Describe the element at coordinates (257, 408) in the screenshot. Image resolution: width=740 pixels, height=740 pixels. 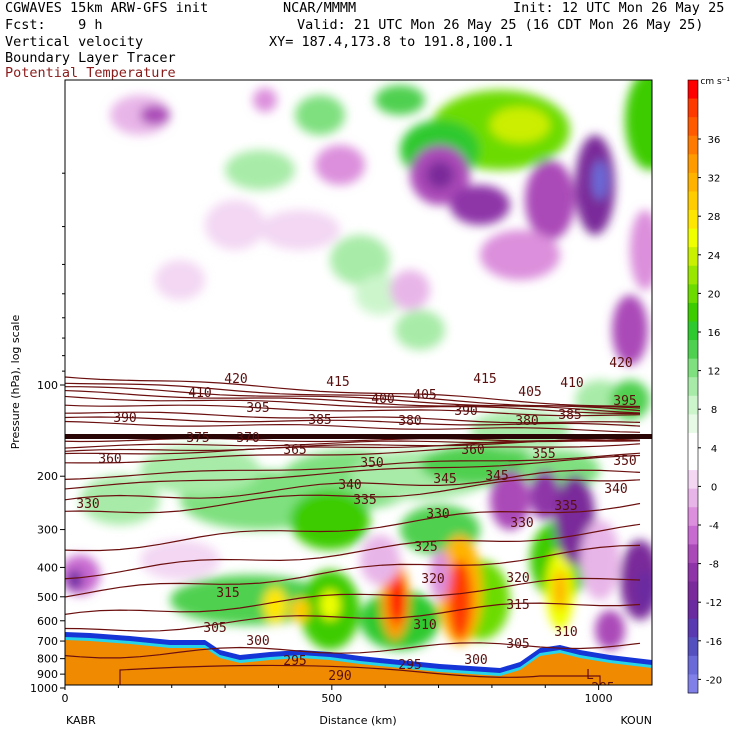
I see `theta-contour-label: 395` at that location.